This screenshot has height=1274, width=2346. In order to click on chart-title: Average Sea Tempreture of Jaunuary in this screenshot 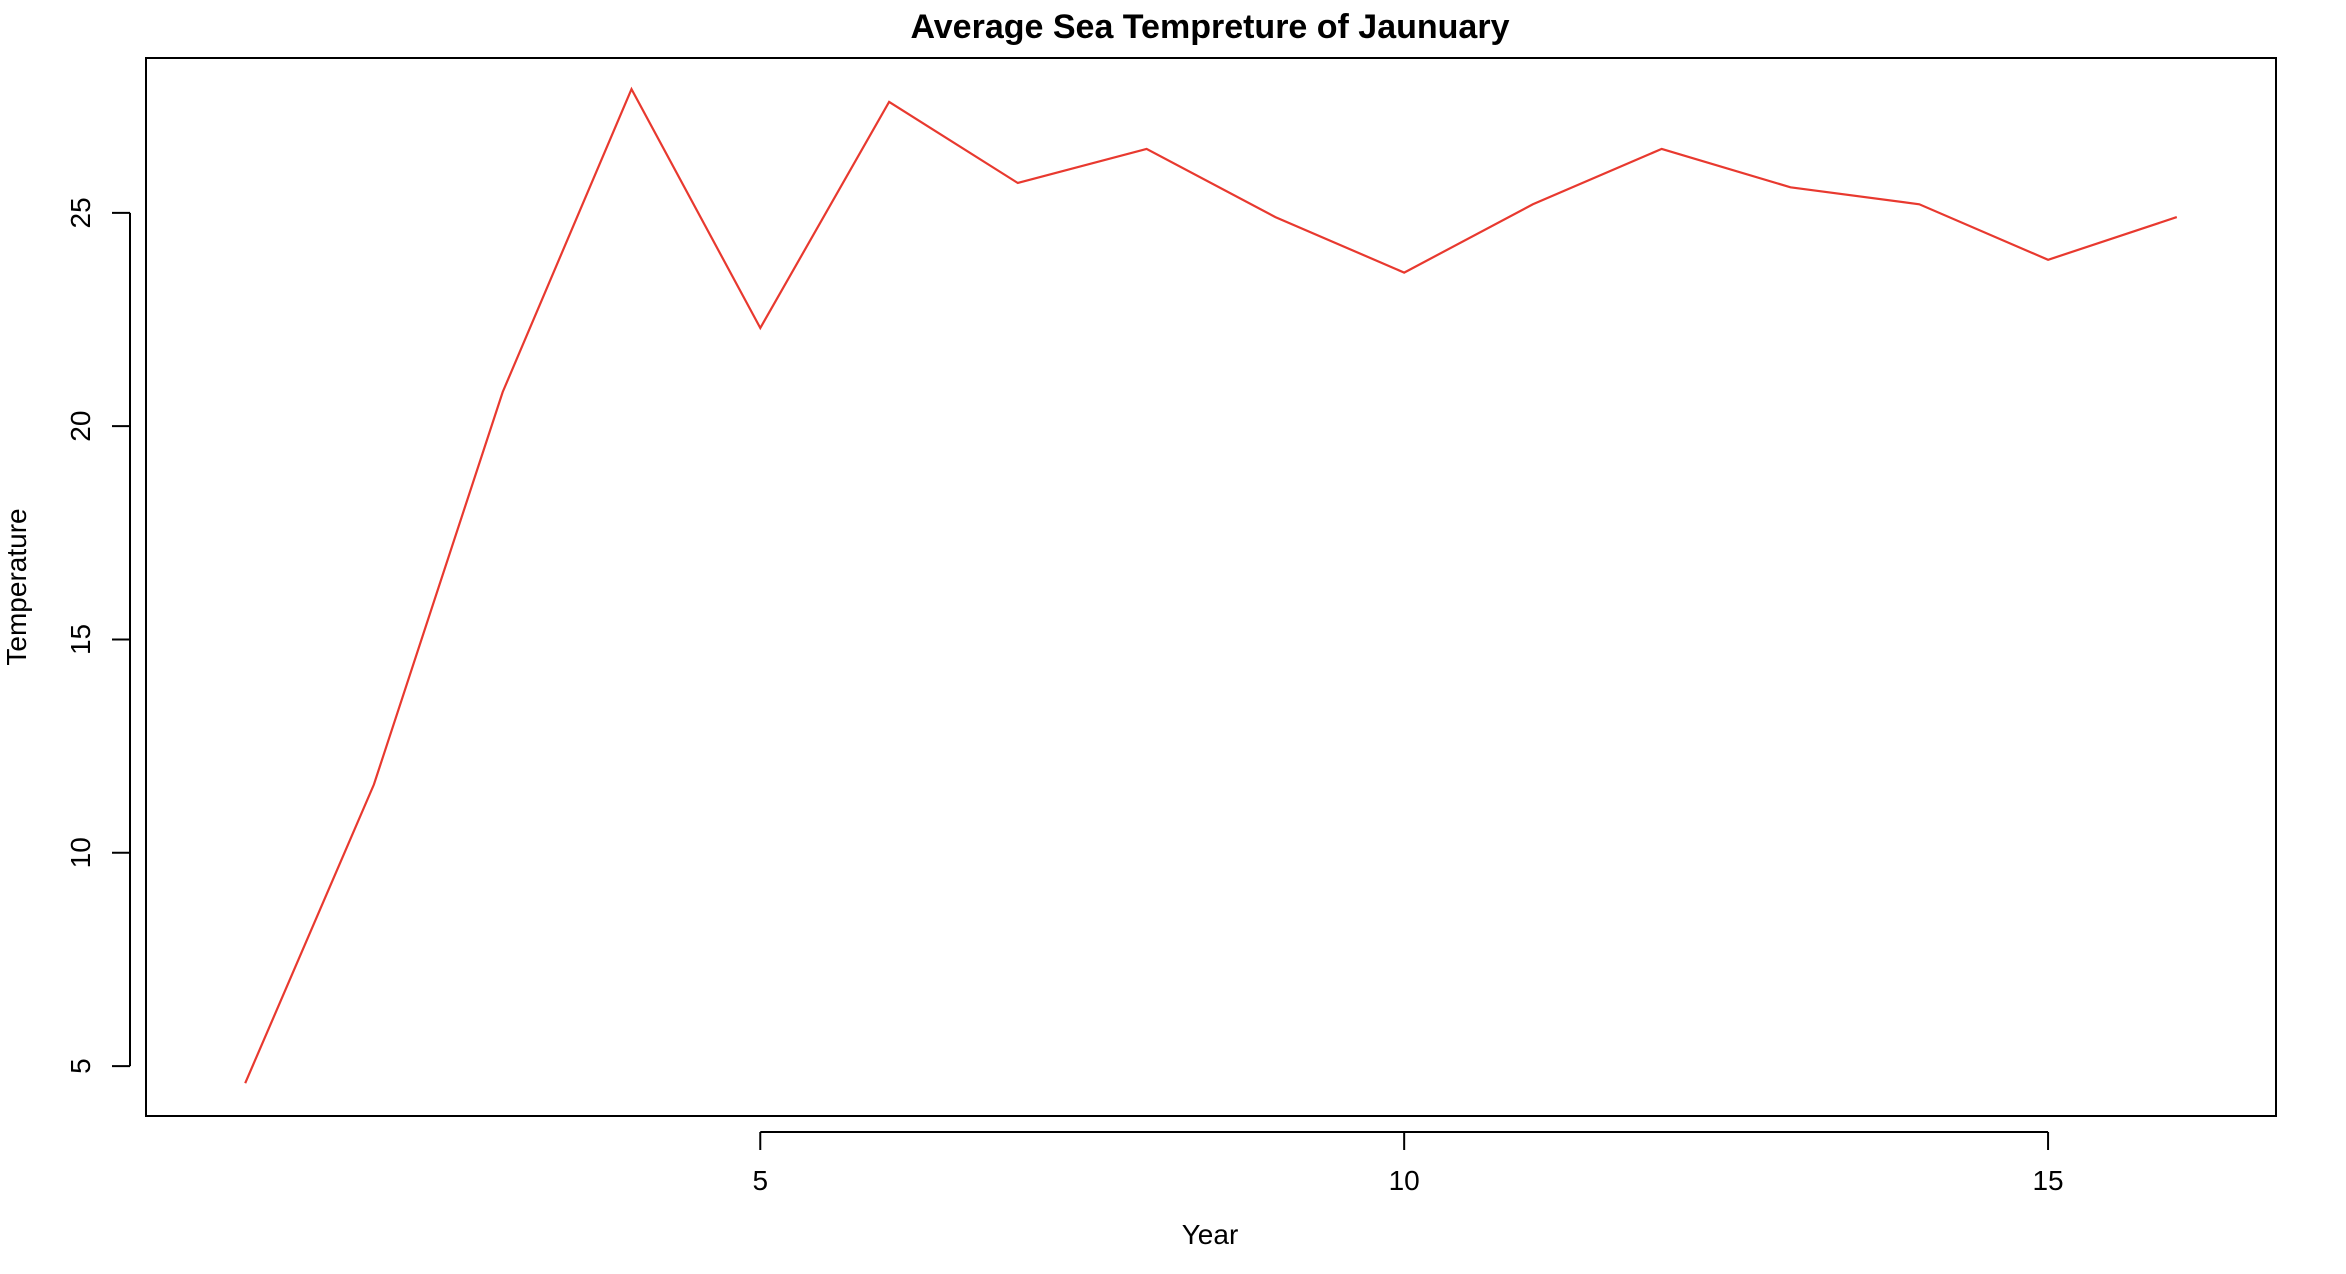, I will do `click(1209, 27)`.